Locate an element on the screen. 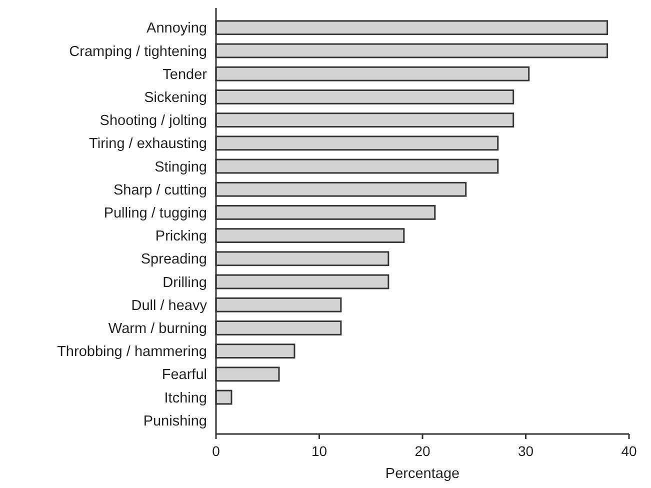  y-tick-label: Itching is located at coordinates (185, 398).